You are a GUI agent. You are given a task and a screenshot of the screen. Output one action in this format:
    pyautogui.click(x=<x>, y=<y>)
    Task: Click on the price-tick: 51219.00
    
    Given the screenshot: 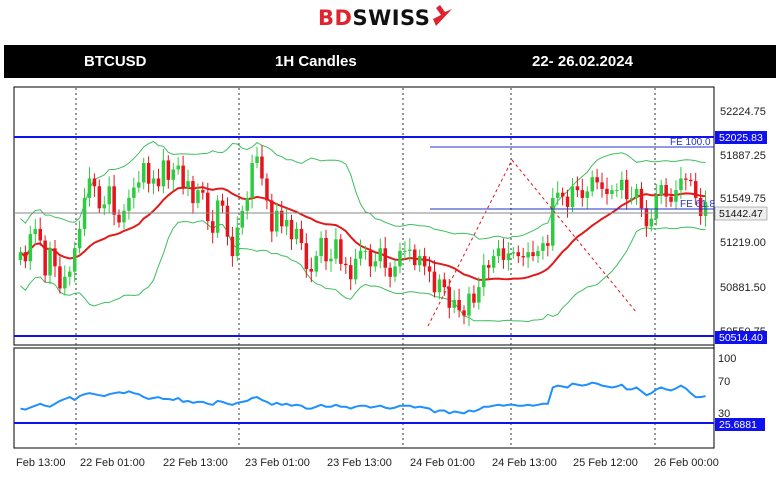 What is the action you would take?
    pyautogui.click(x=743, y=243)
    